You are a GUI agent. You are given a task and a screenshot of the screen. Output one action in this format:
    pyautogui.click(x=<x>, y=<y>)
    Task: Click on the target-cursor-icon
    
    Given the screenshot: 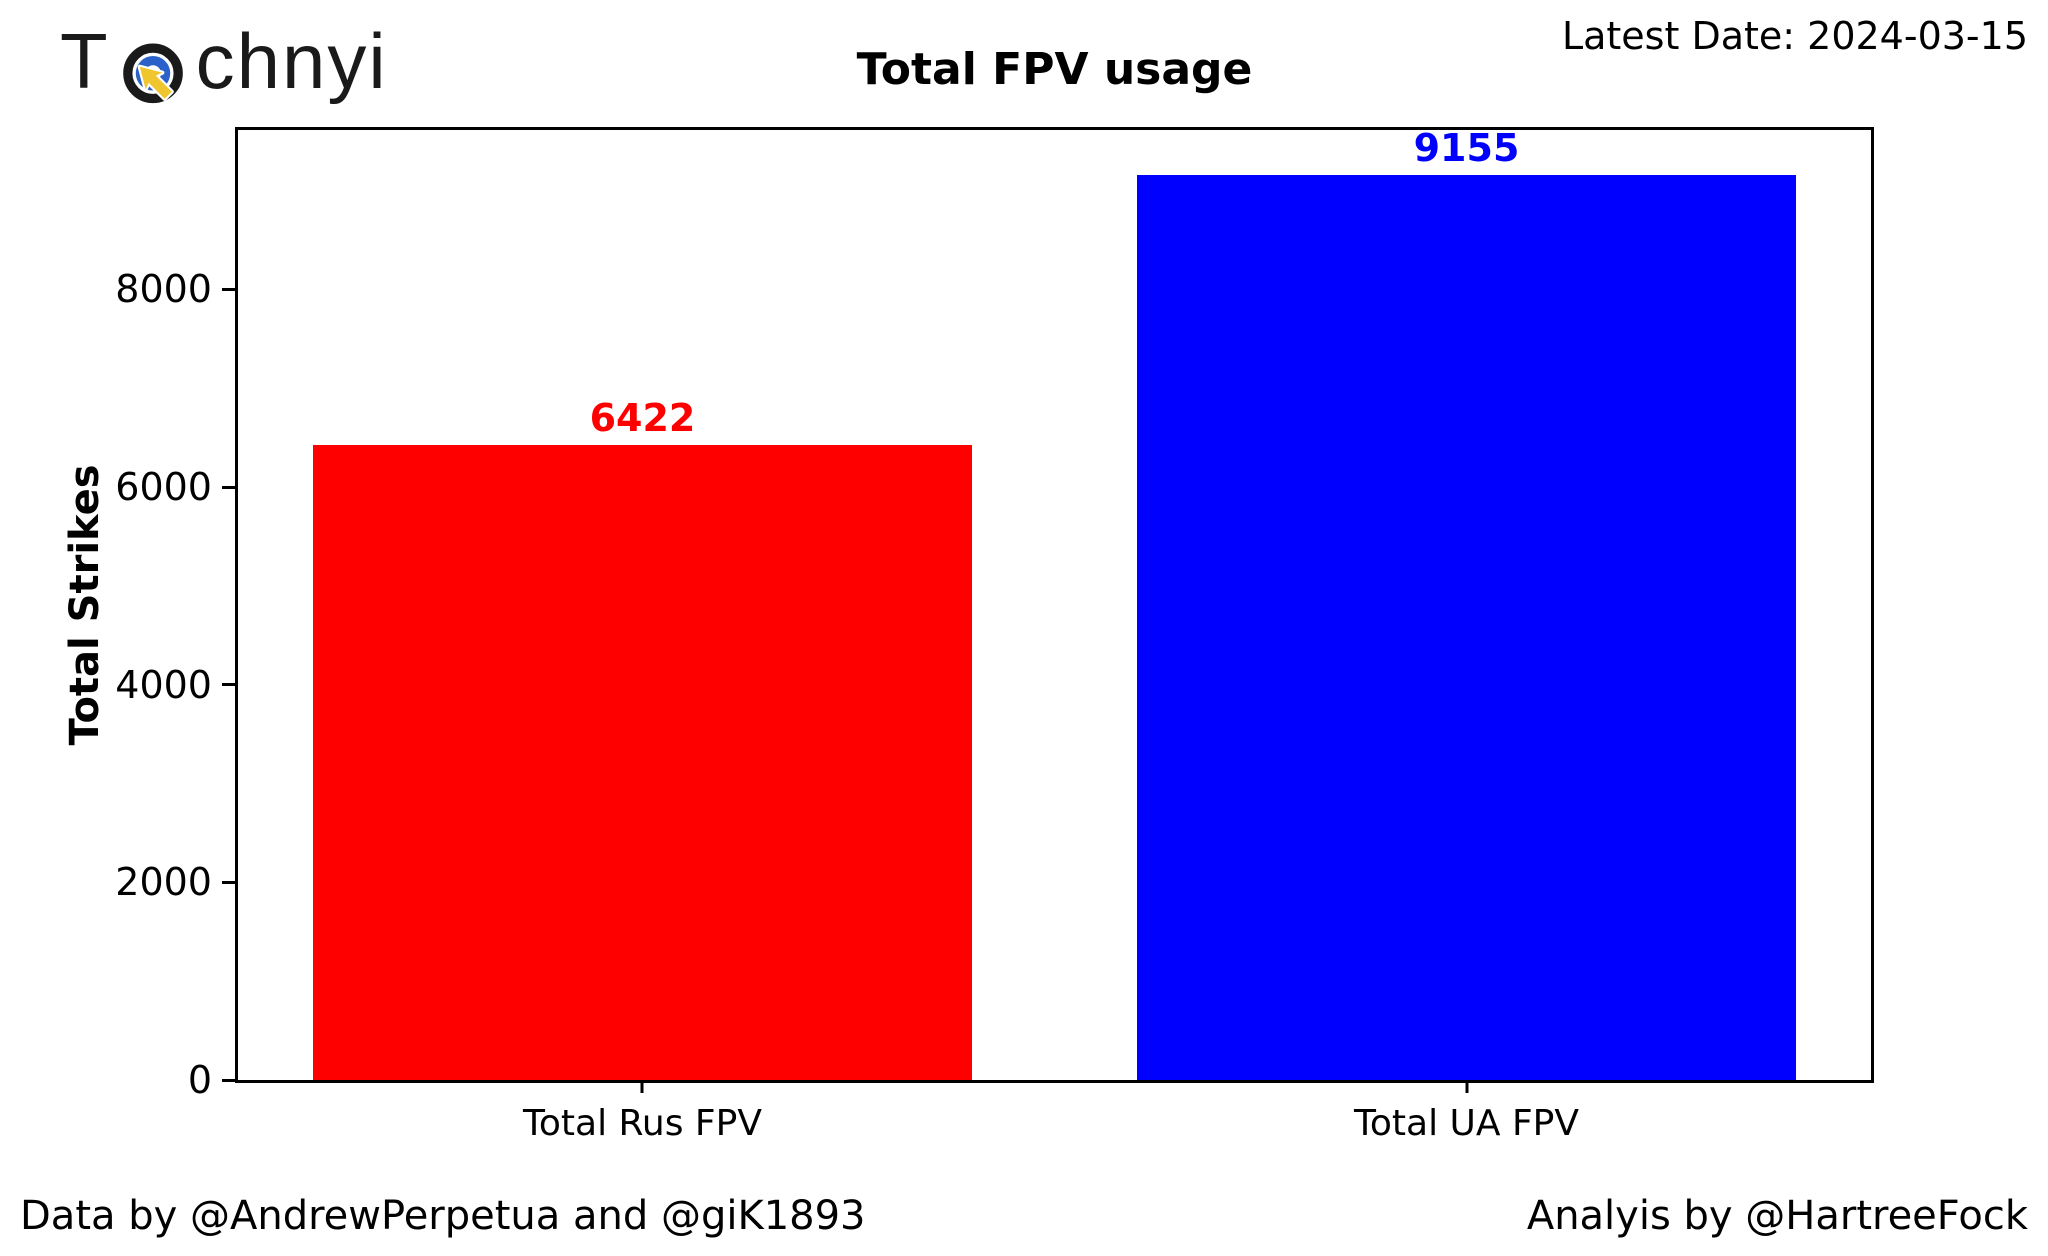 What is the action you would take?
    pyautogui.click(x=152, y=73)
    